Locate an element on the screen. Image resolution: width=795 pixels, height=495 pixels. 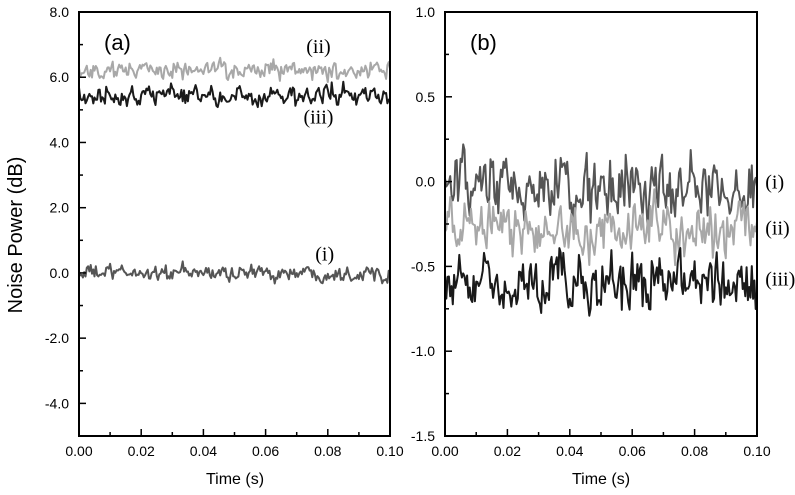
x-tick-label-a: 0.08 is located at coordinates (327, 451).